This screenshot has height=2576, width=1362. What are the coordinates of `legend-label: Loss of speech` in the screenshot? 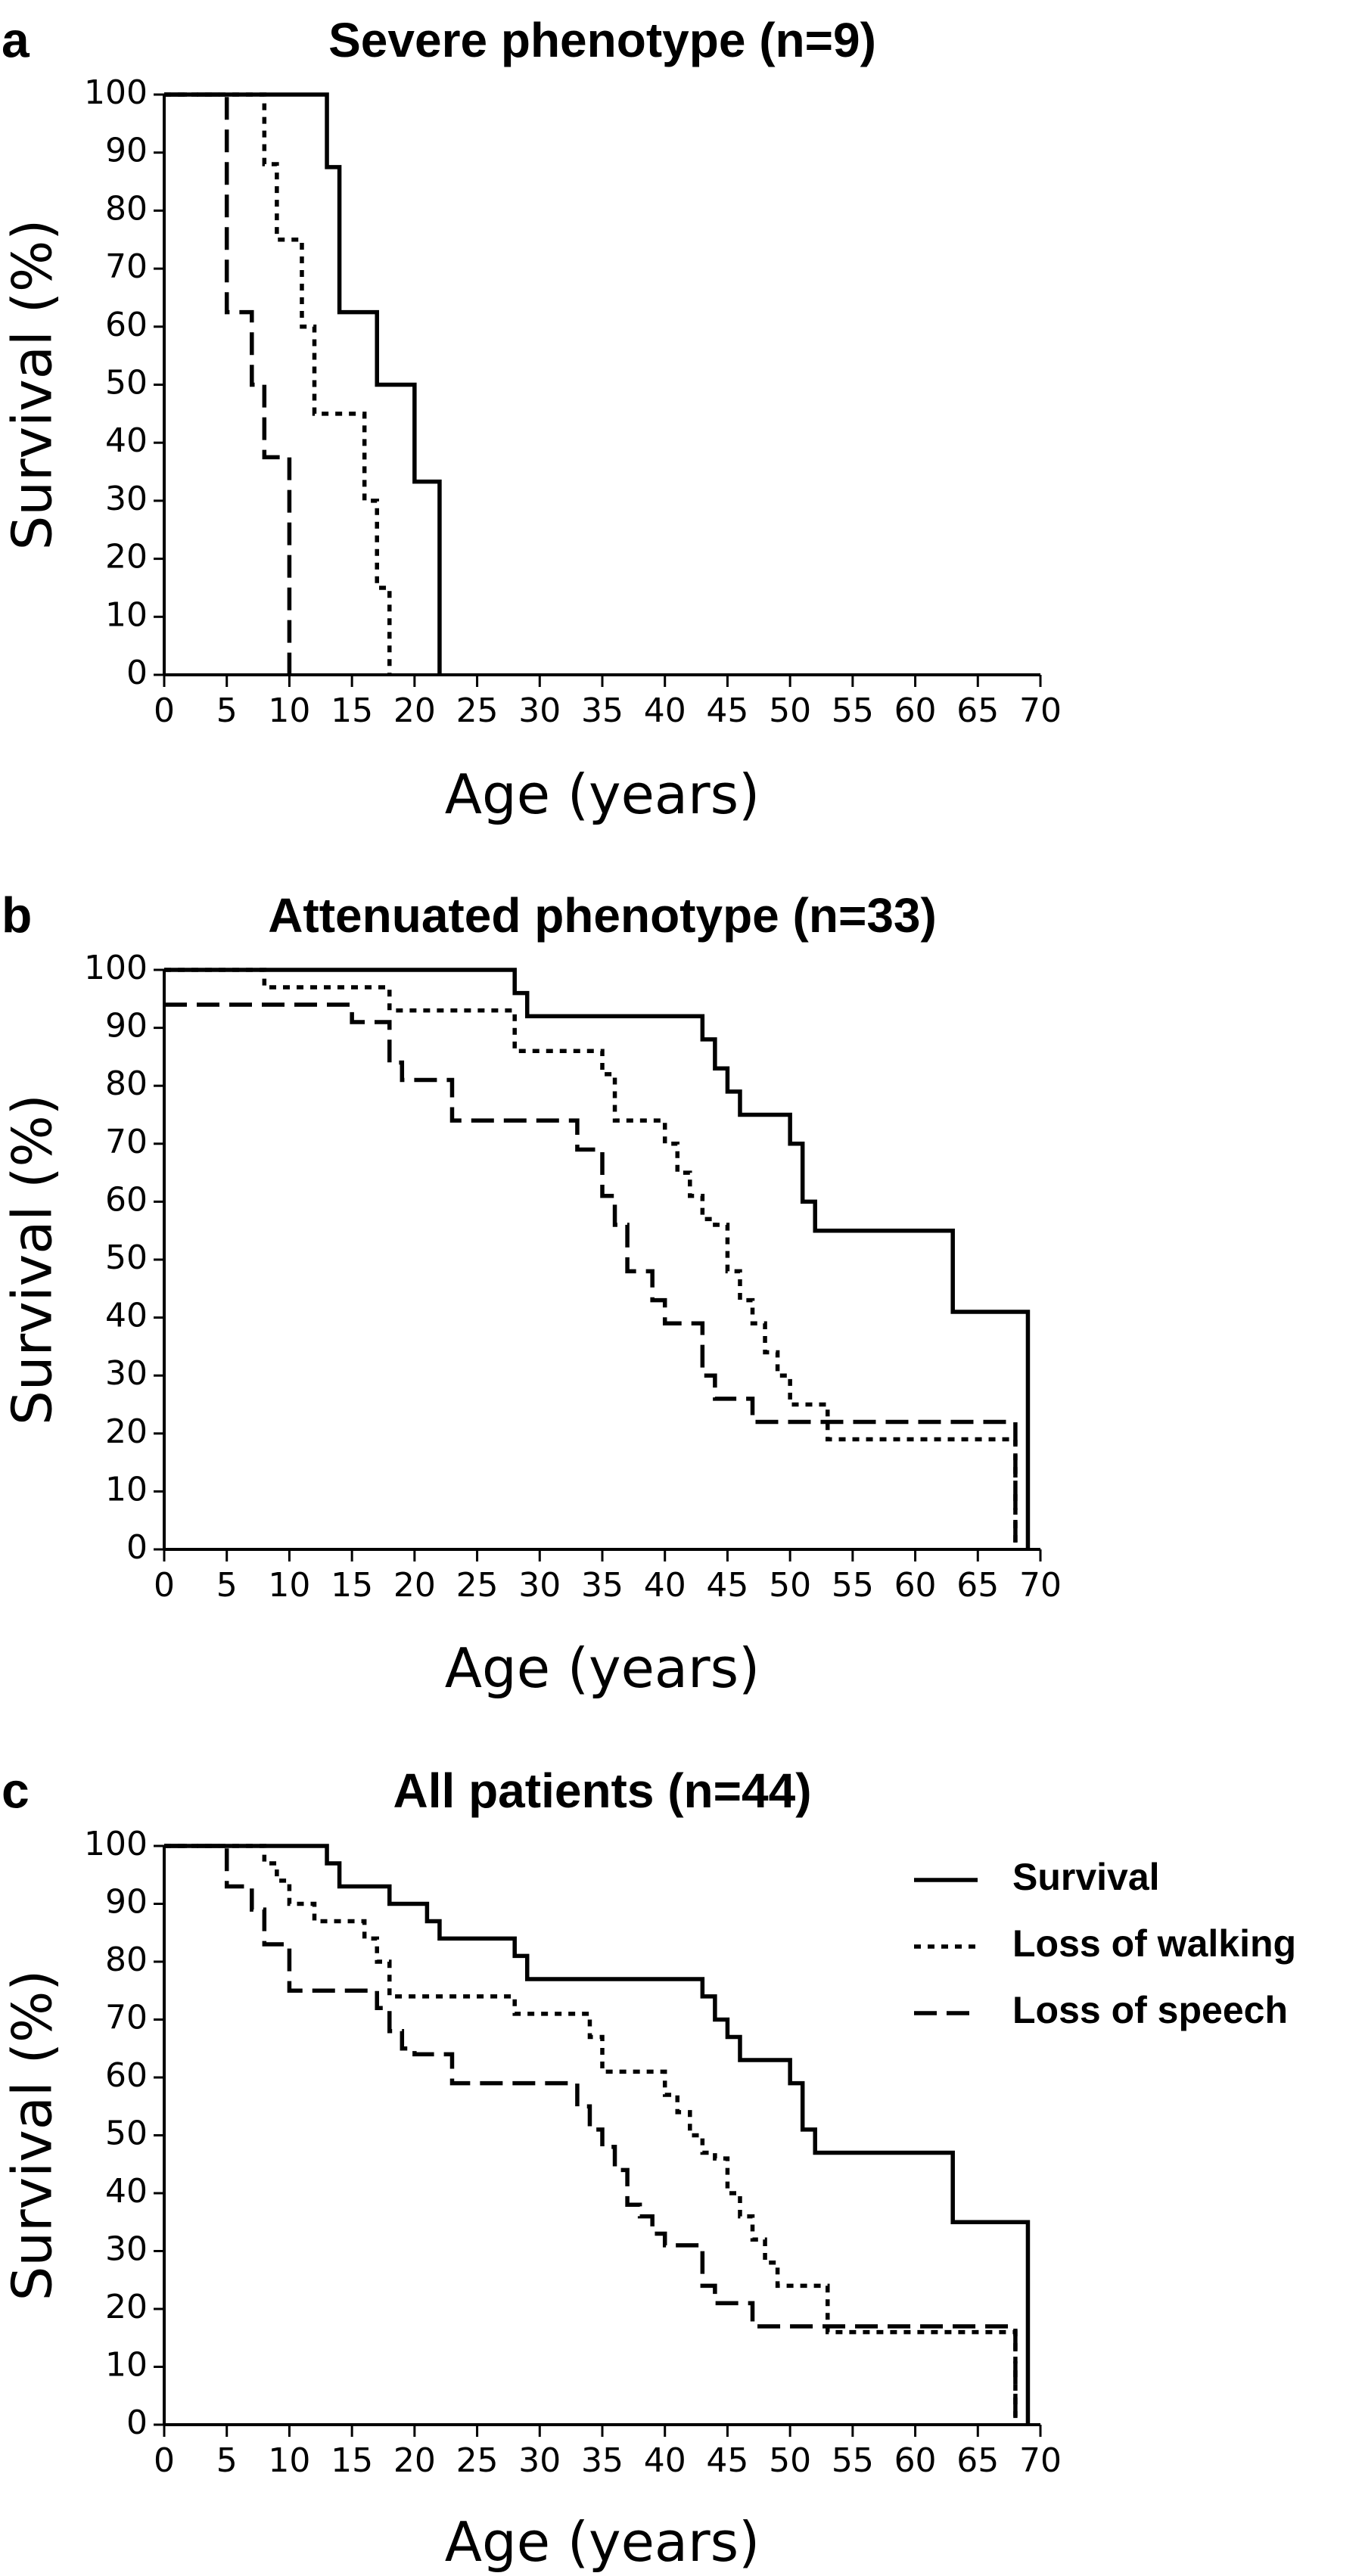 It's located at (1150, 2010).